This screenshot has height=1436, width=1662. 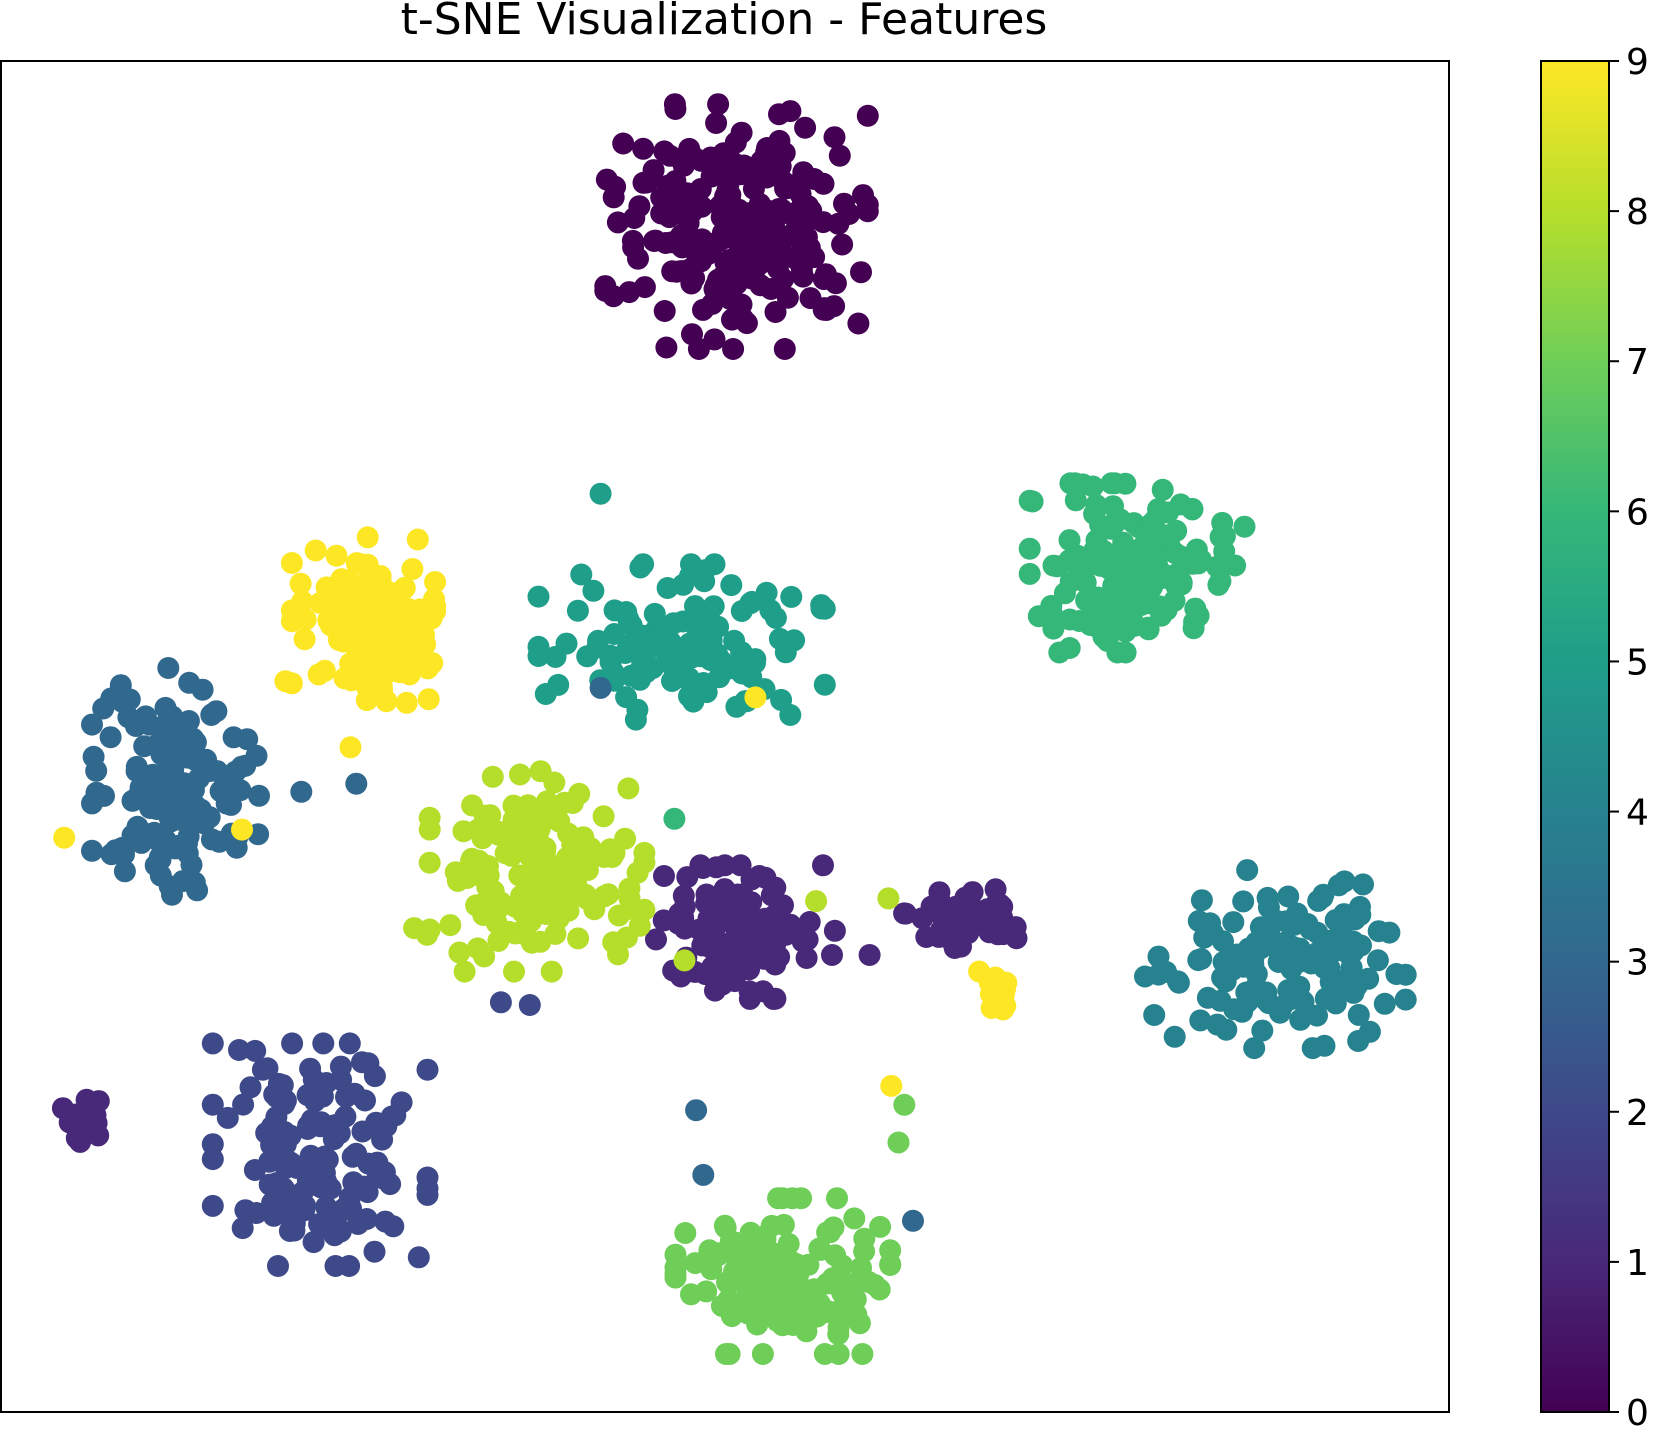 I want to click on colorbar-tick-label: 5, so click(x=1637, y=662).